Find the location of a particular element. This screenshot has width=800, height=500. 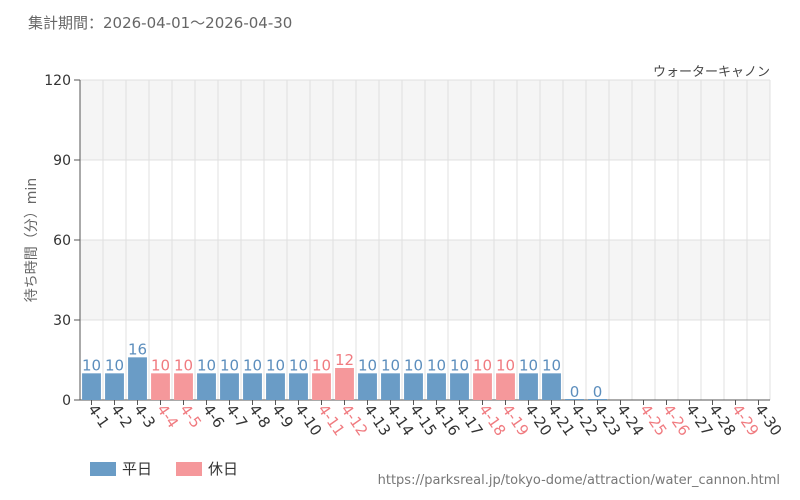

y-axis-title: 待ち時間（分）min is located at coordinates (32, 240).